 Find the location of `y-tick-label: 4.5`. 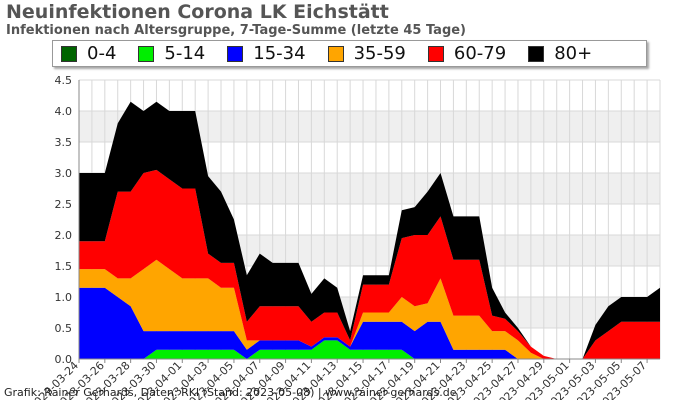

y-tick-label: 4.5 is located at coordinates (64, 80).